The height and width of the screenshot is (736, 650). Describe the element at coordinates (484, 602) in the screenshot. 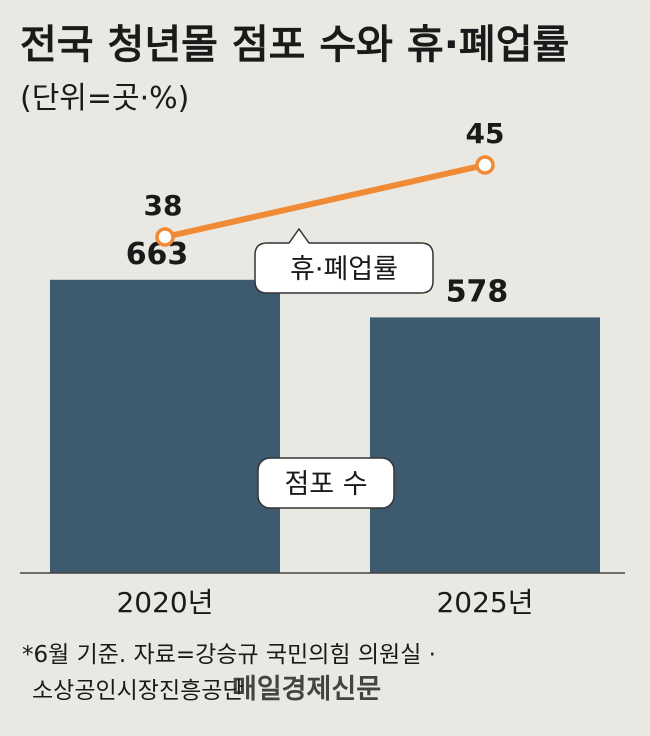

I see `x-tick-label: 2025년` at that location.